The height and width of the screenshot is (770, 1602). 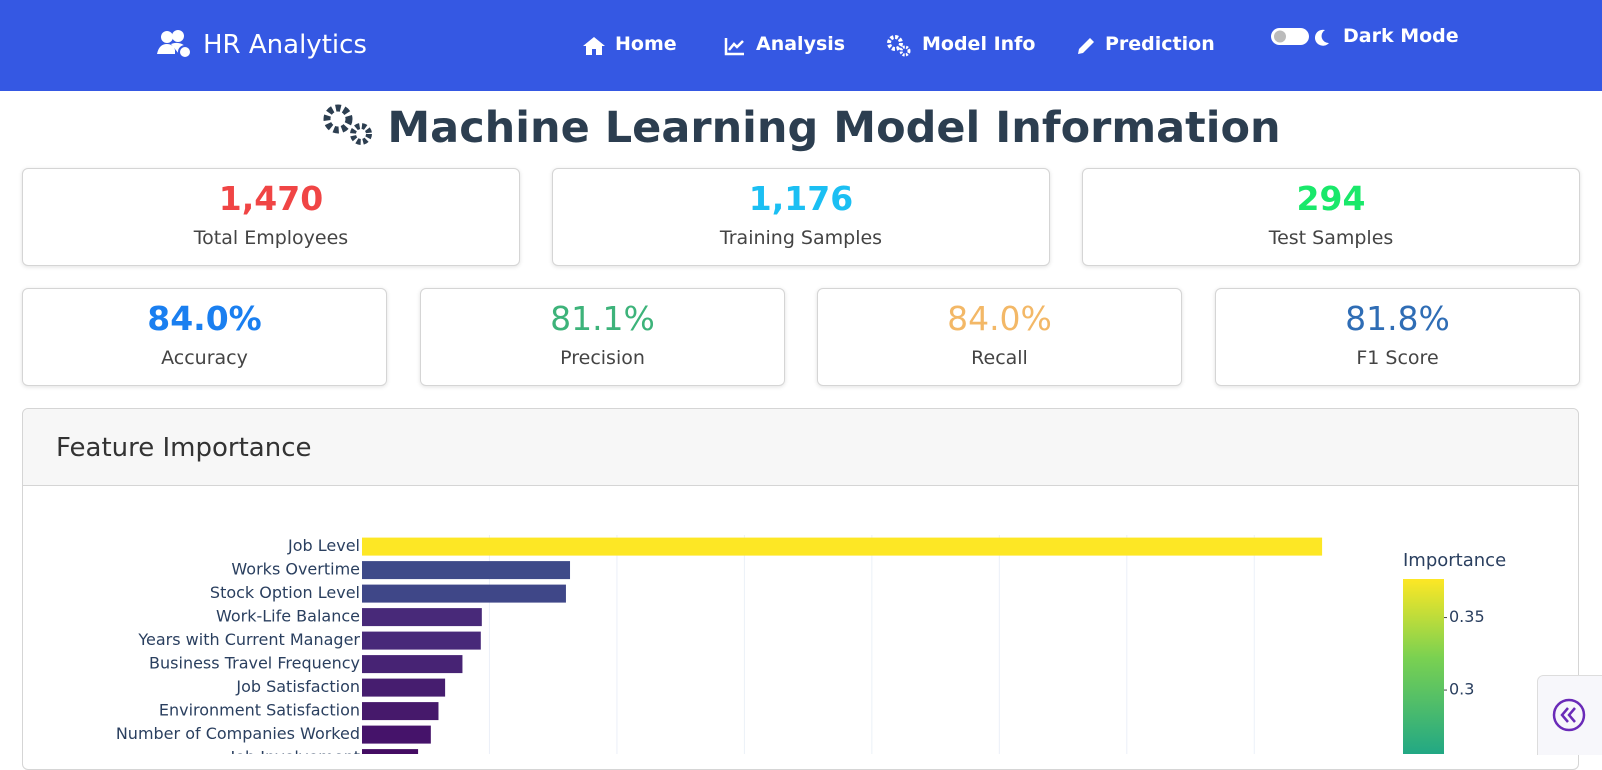 What do you see at coordinates (175, 45) in the screenshot?
I see `brand-icon` at bounding box center [175, 45].